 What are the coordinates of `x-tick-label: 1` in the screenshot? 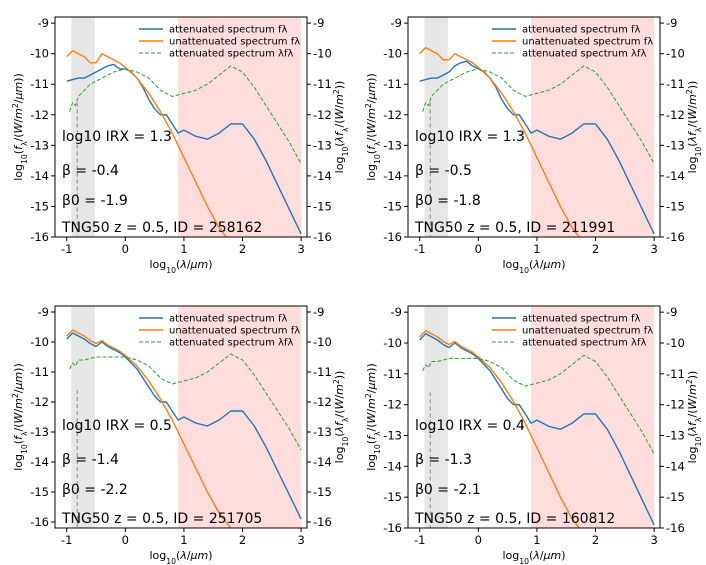 It's located at (536, 540).